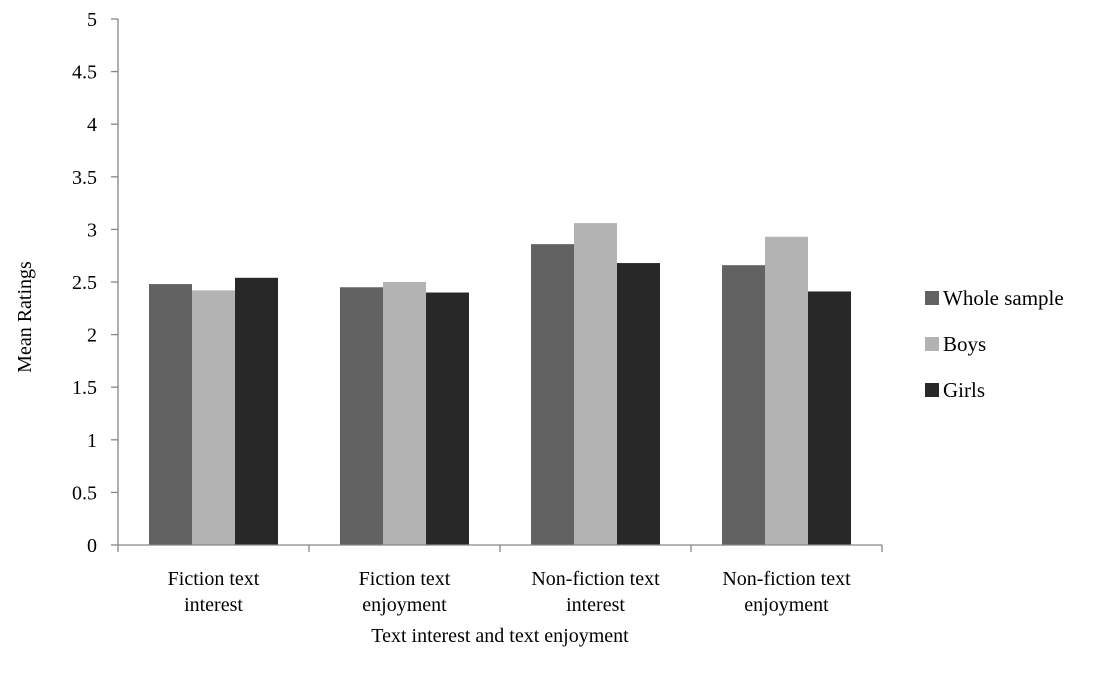 This screenshot has width=1104, height=677. What do you see at coordinates (84, 388) in the screenshot?
I see `y-tick-label: 1.5` at bounding box center [84, 388].